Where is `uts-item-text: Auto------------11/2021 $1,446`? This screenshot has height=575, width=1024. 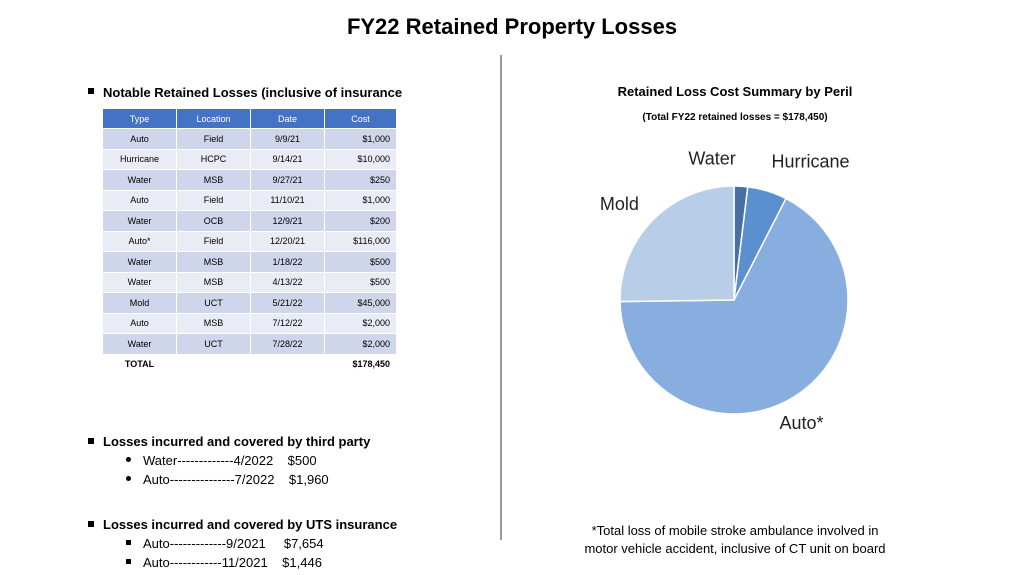
uts-item-text: Auto------------11/2021 $1,446 is located at coordinates (232, 562).